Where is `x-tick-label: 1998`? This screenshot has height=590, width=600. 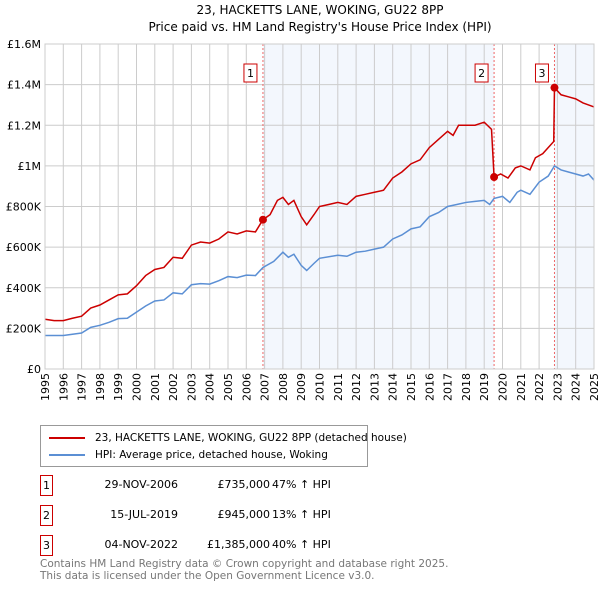
x-tick-label: 1998 is located at coordinates (100, 387).